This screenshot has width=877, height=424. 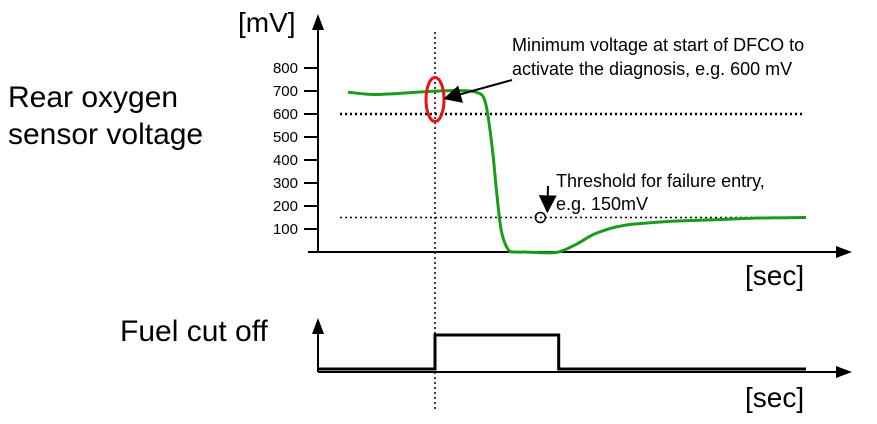 I want to click on y-tick-label: 700, so click(x=285, y=91).